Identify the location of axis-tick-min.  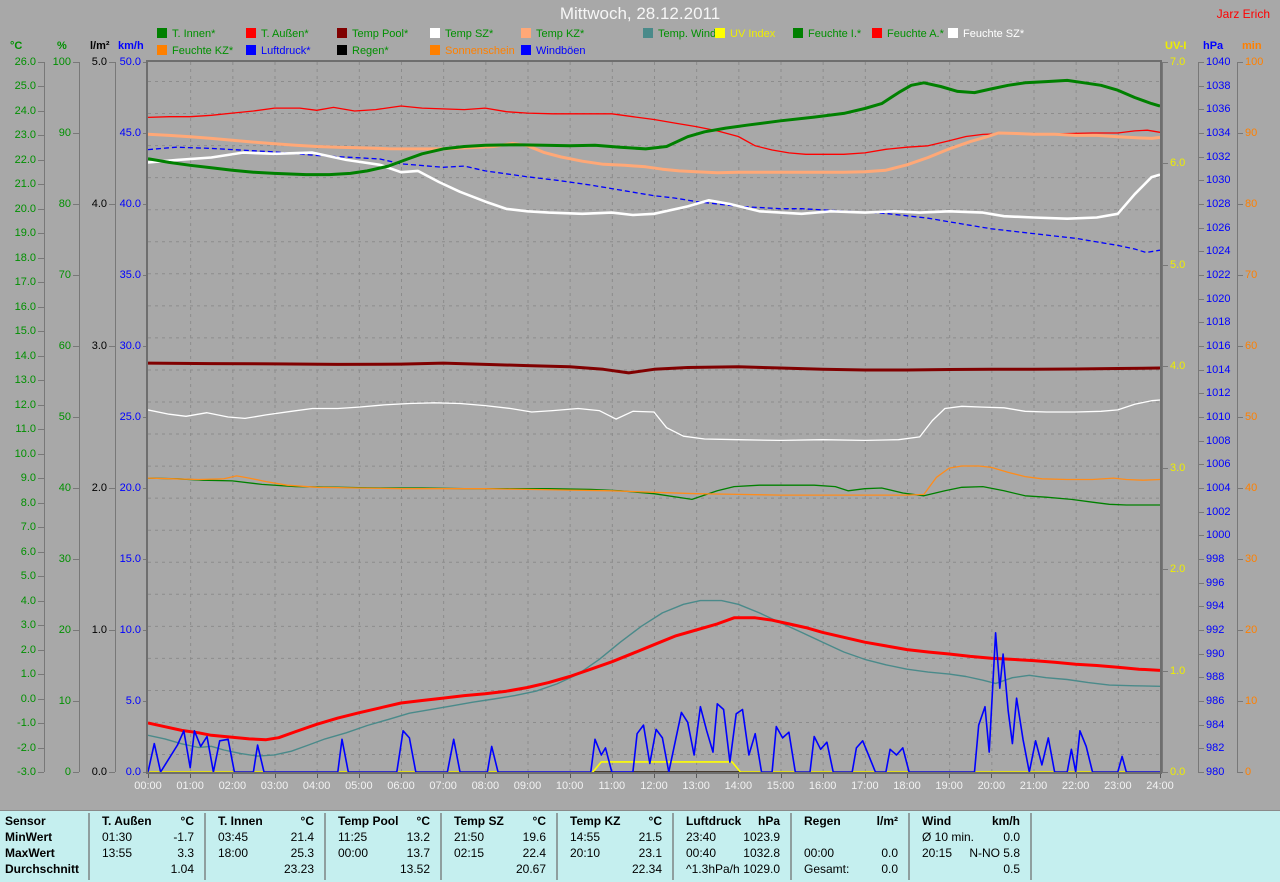
(1240, 133).